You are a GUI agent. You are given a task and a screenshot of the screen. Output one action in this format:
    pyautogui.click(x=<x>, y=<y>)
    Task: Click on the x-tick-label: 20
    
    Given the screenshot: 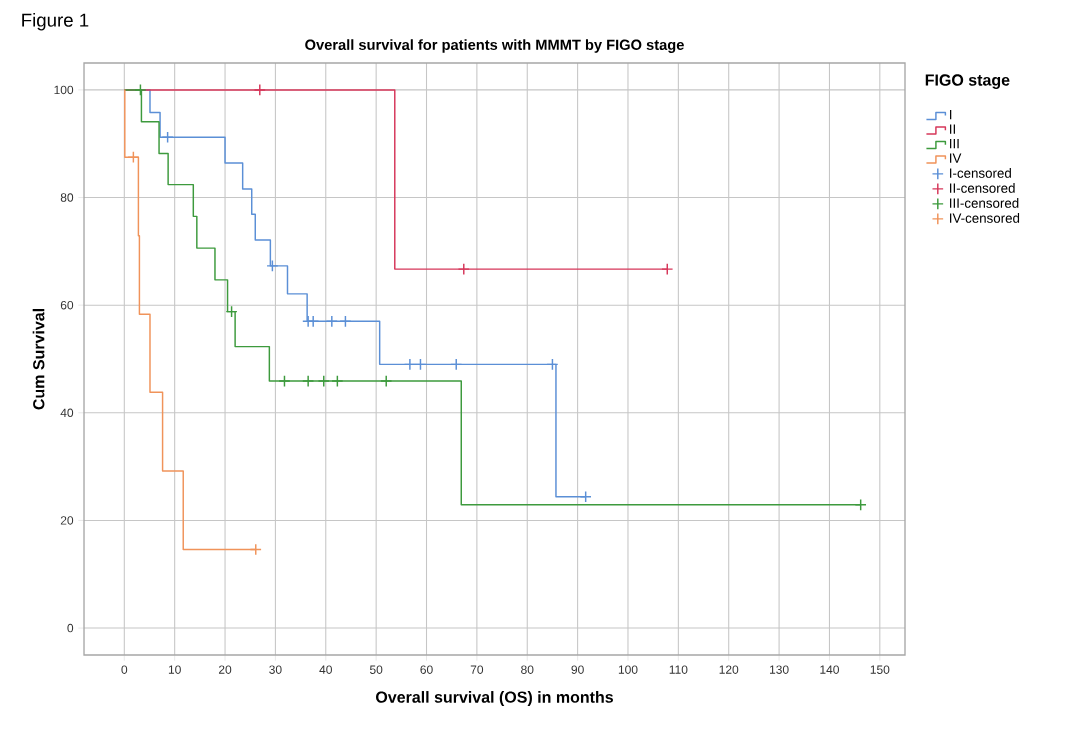 What is the action you would take?
    pyautogui.click(x=225, y=669)
    